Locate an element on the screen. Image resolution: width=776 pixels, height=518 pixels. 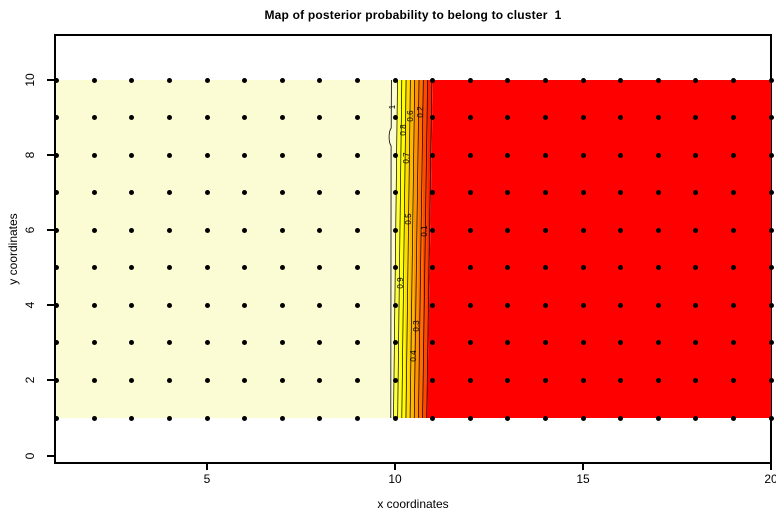
transition-band is located at coordinates (411, 249).